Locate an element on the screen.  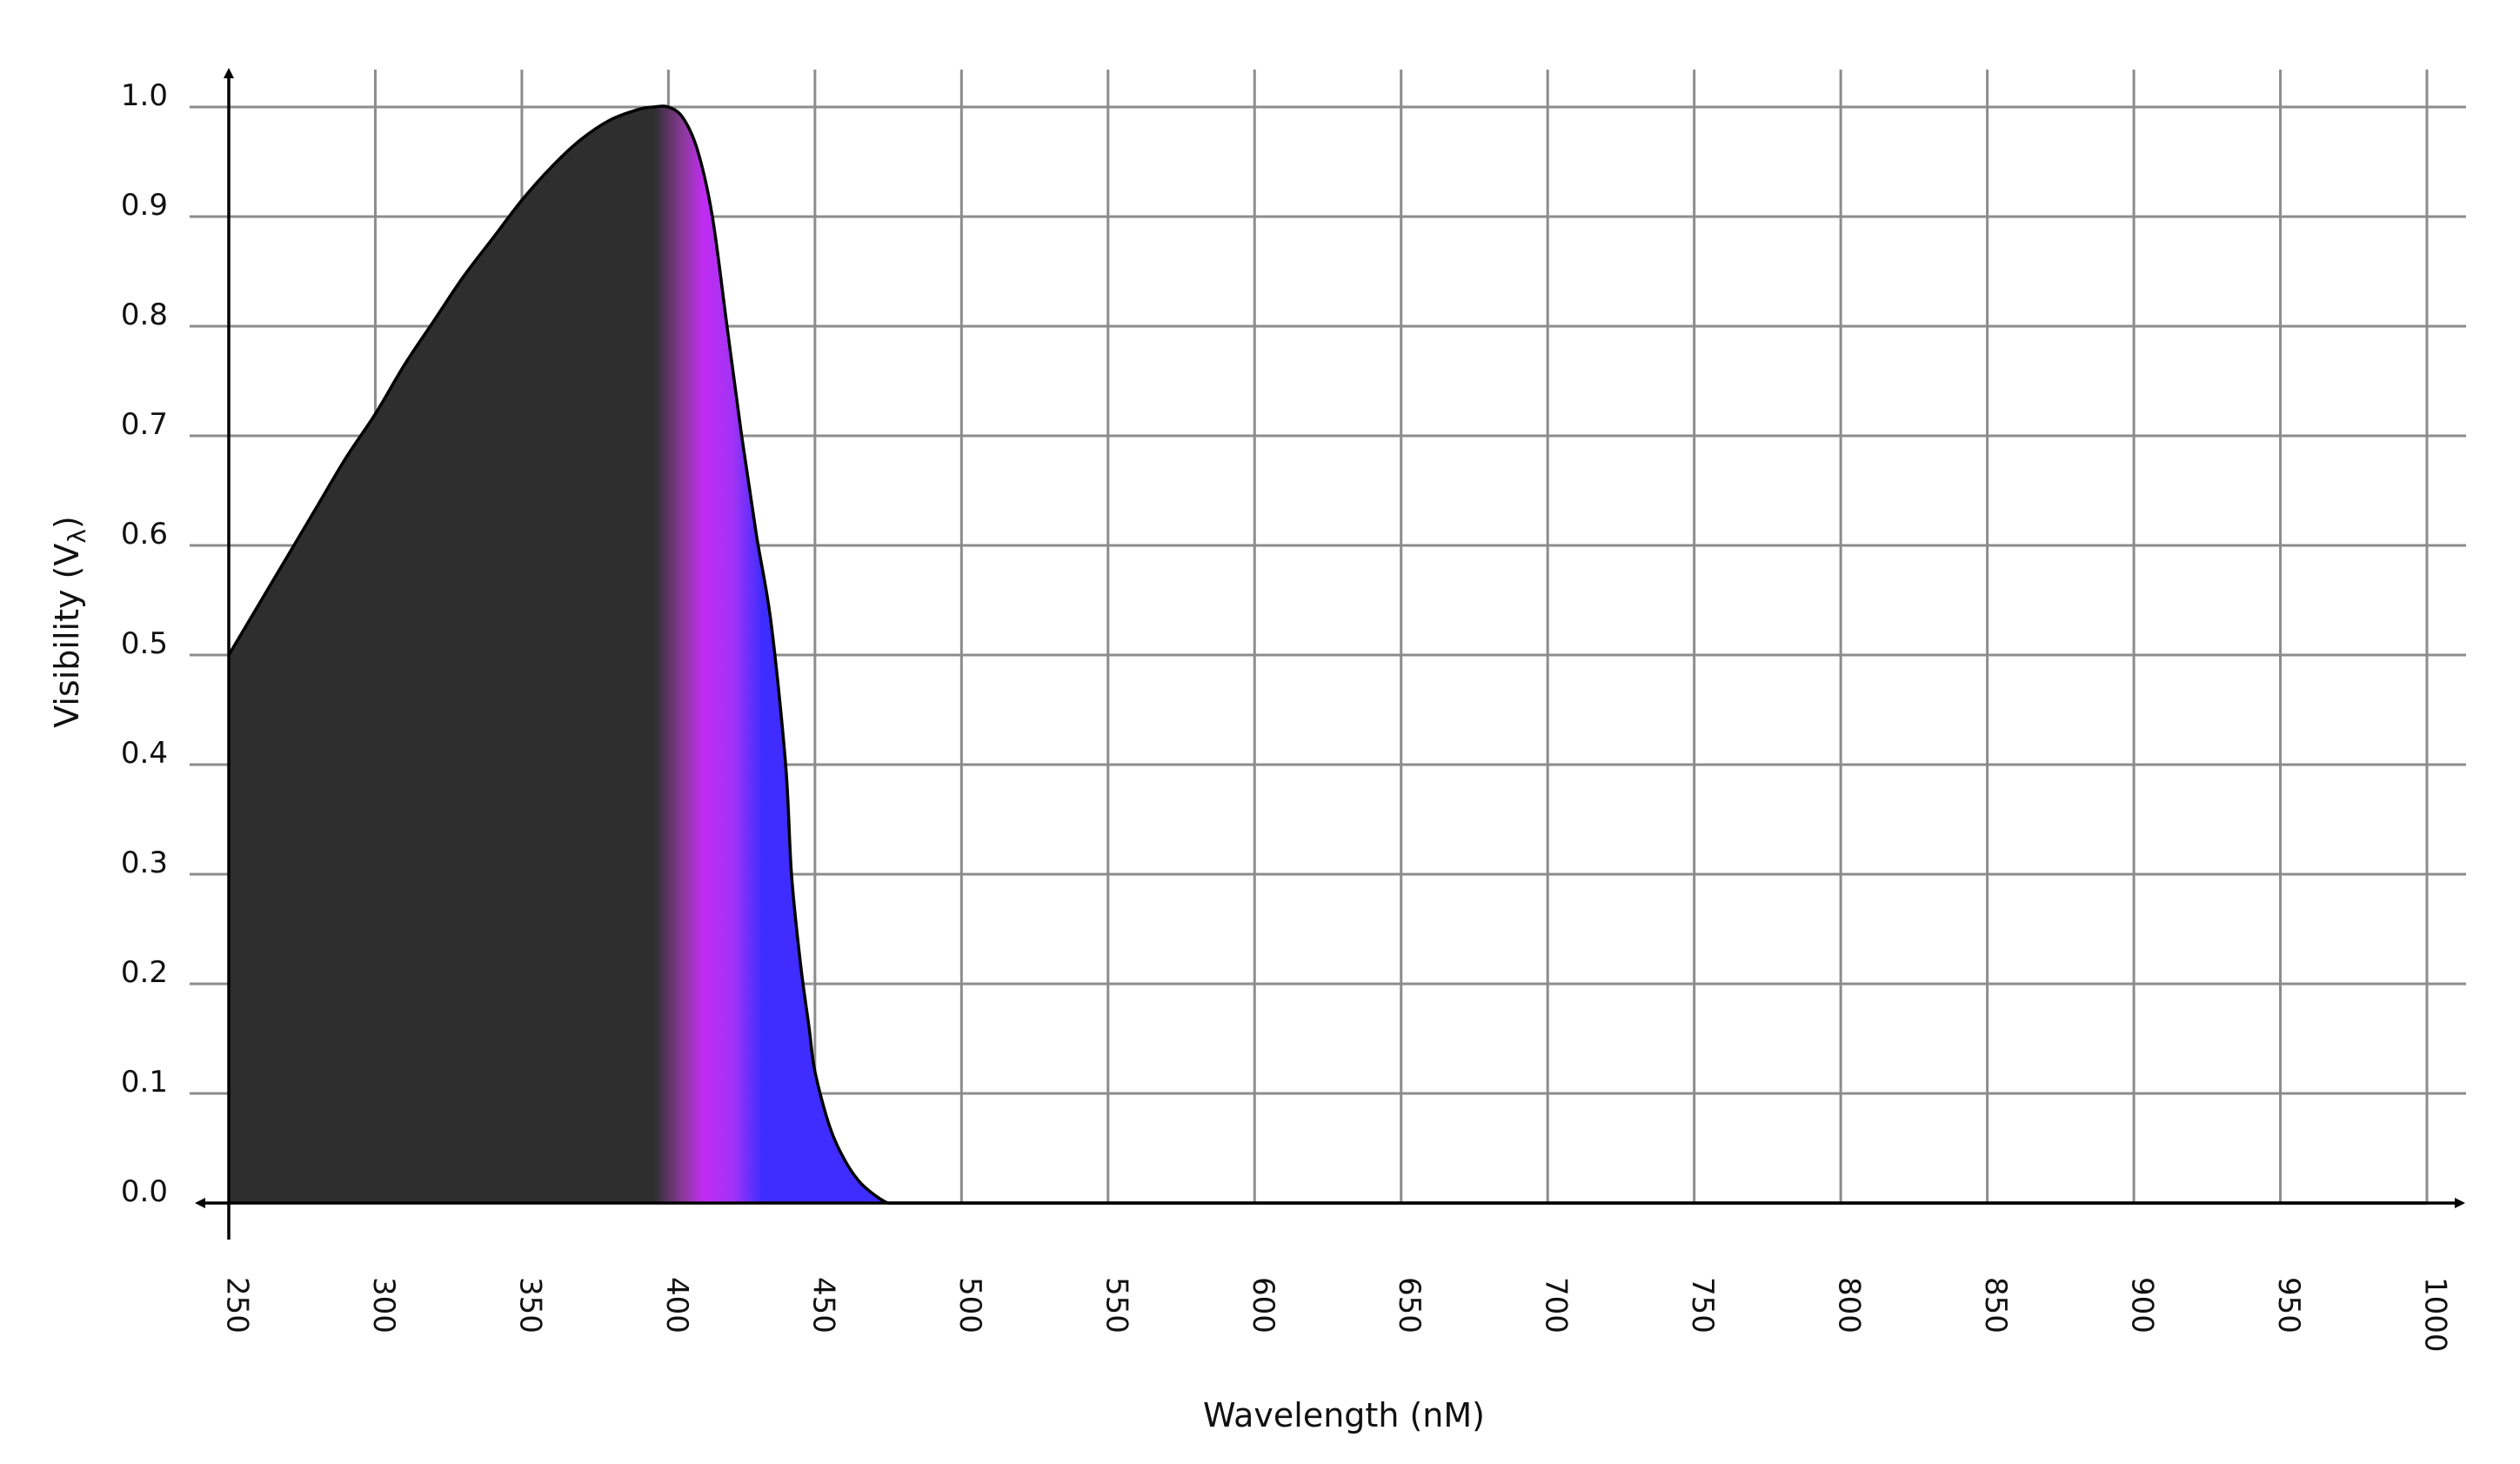
x-tick-label: 450 is located at coordinates (822, 1305).